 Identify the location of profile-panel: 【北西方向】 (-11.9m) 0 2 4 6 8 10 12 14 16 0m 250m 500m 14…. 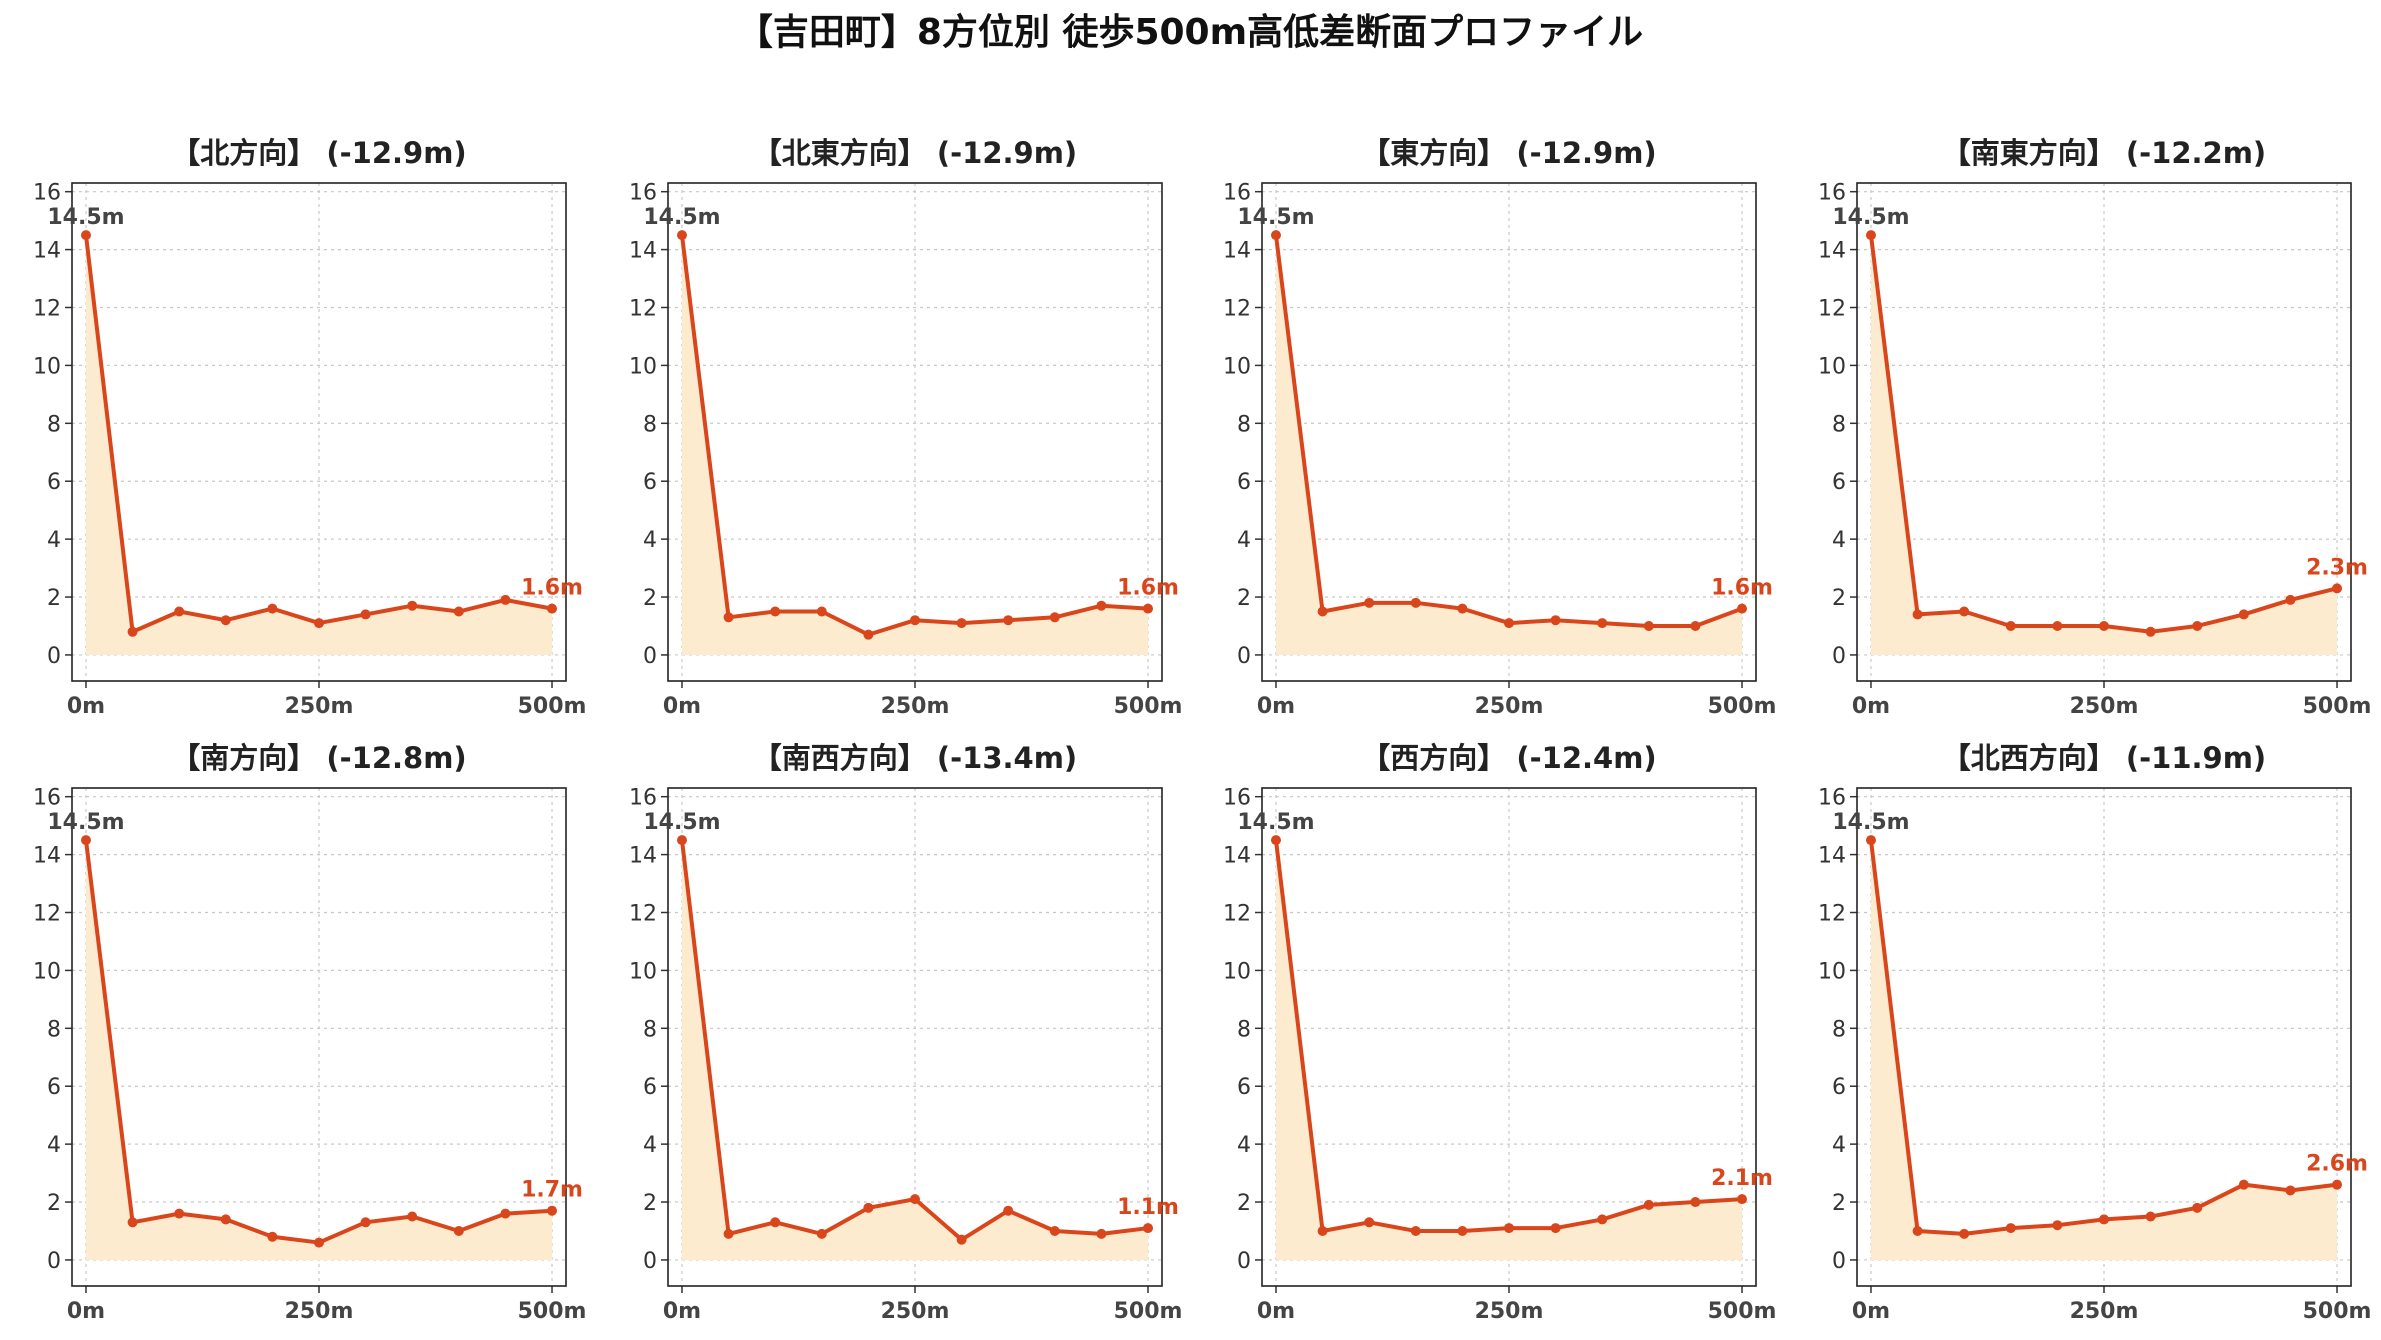
(2094, 1032).